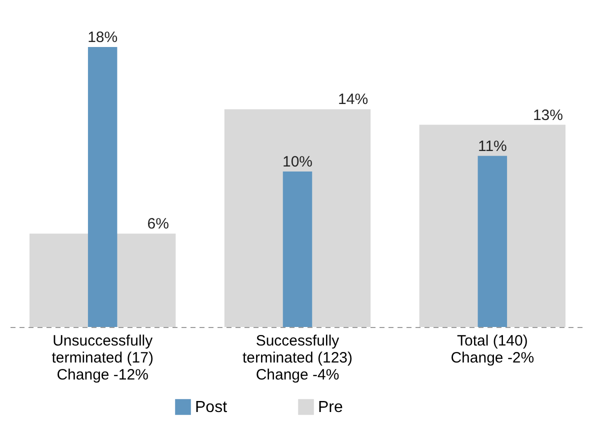 The image size is (605, 445). What do you see at coordinates (297, 358) in the screenshot?
I see `x-tick-label: Successfully terminated (123) Change -4%` at bounding box center [297, 358].